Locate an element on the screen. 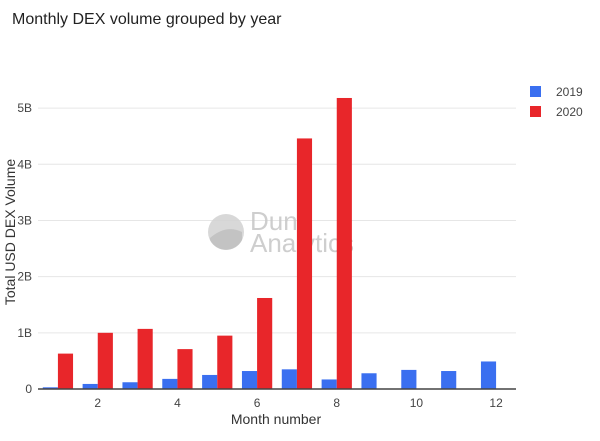 The width and height of the screenshot is (600, 441). x-tick-label: 12 is located at coordinates (496, 403).